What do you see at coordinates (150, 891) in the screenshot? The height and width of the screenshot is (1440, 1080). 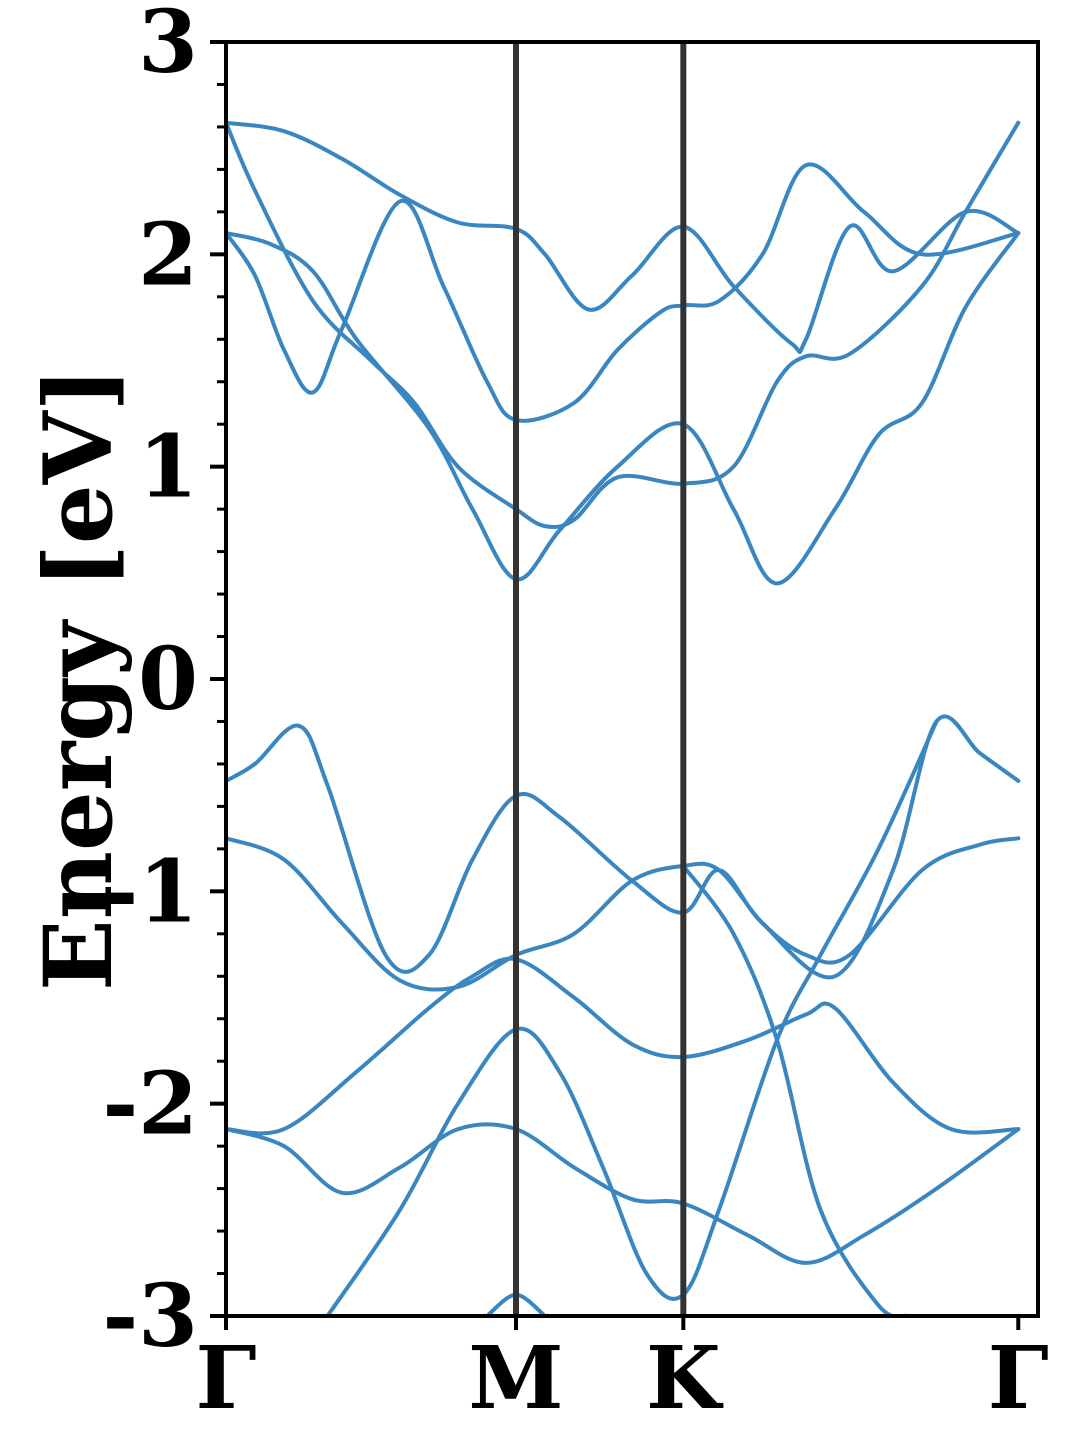 I see `y-tick-label: -1` at bounding box center [150, 891].